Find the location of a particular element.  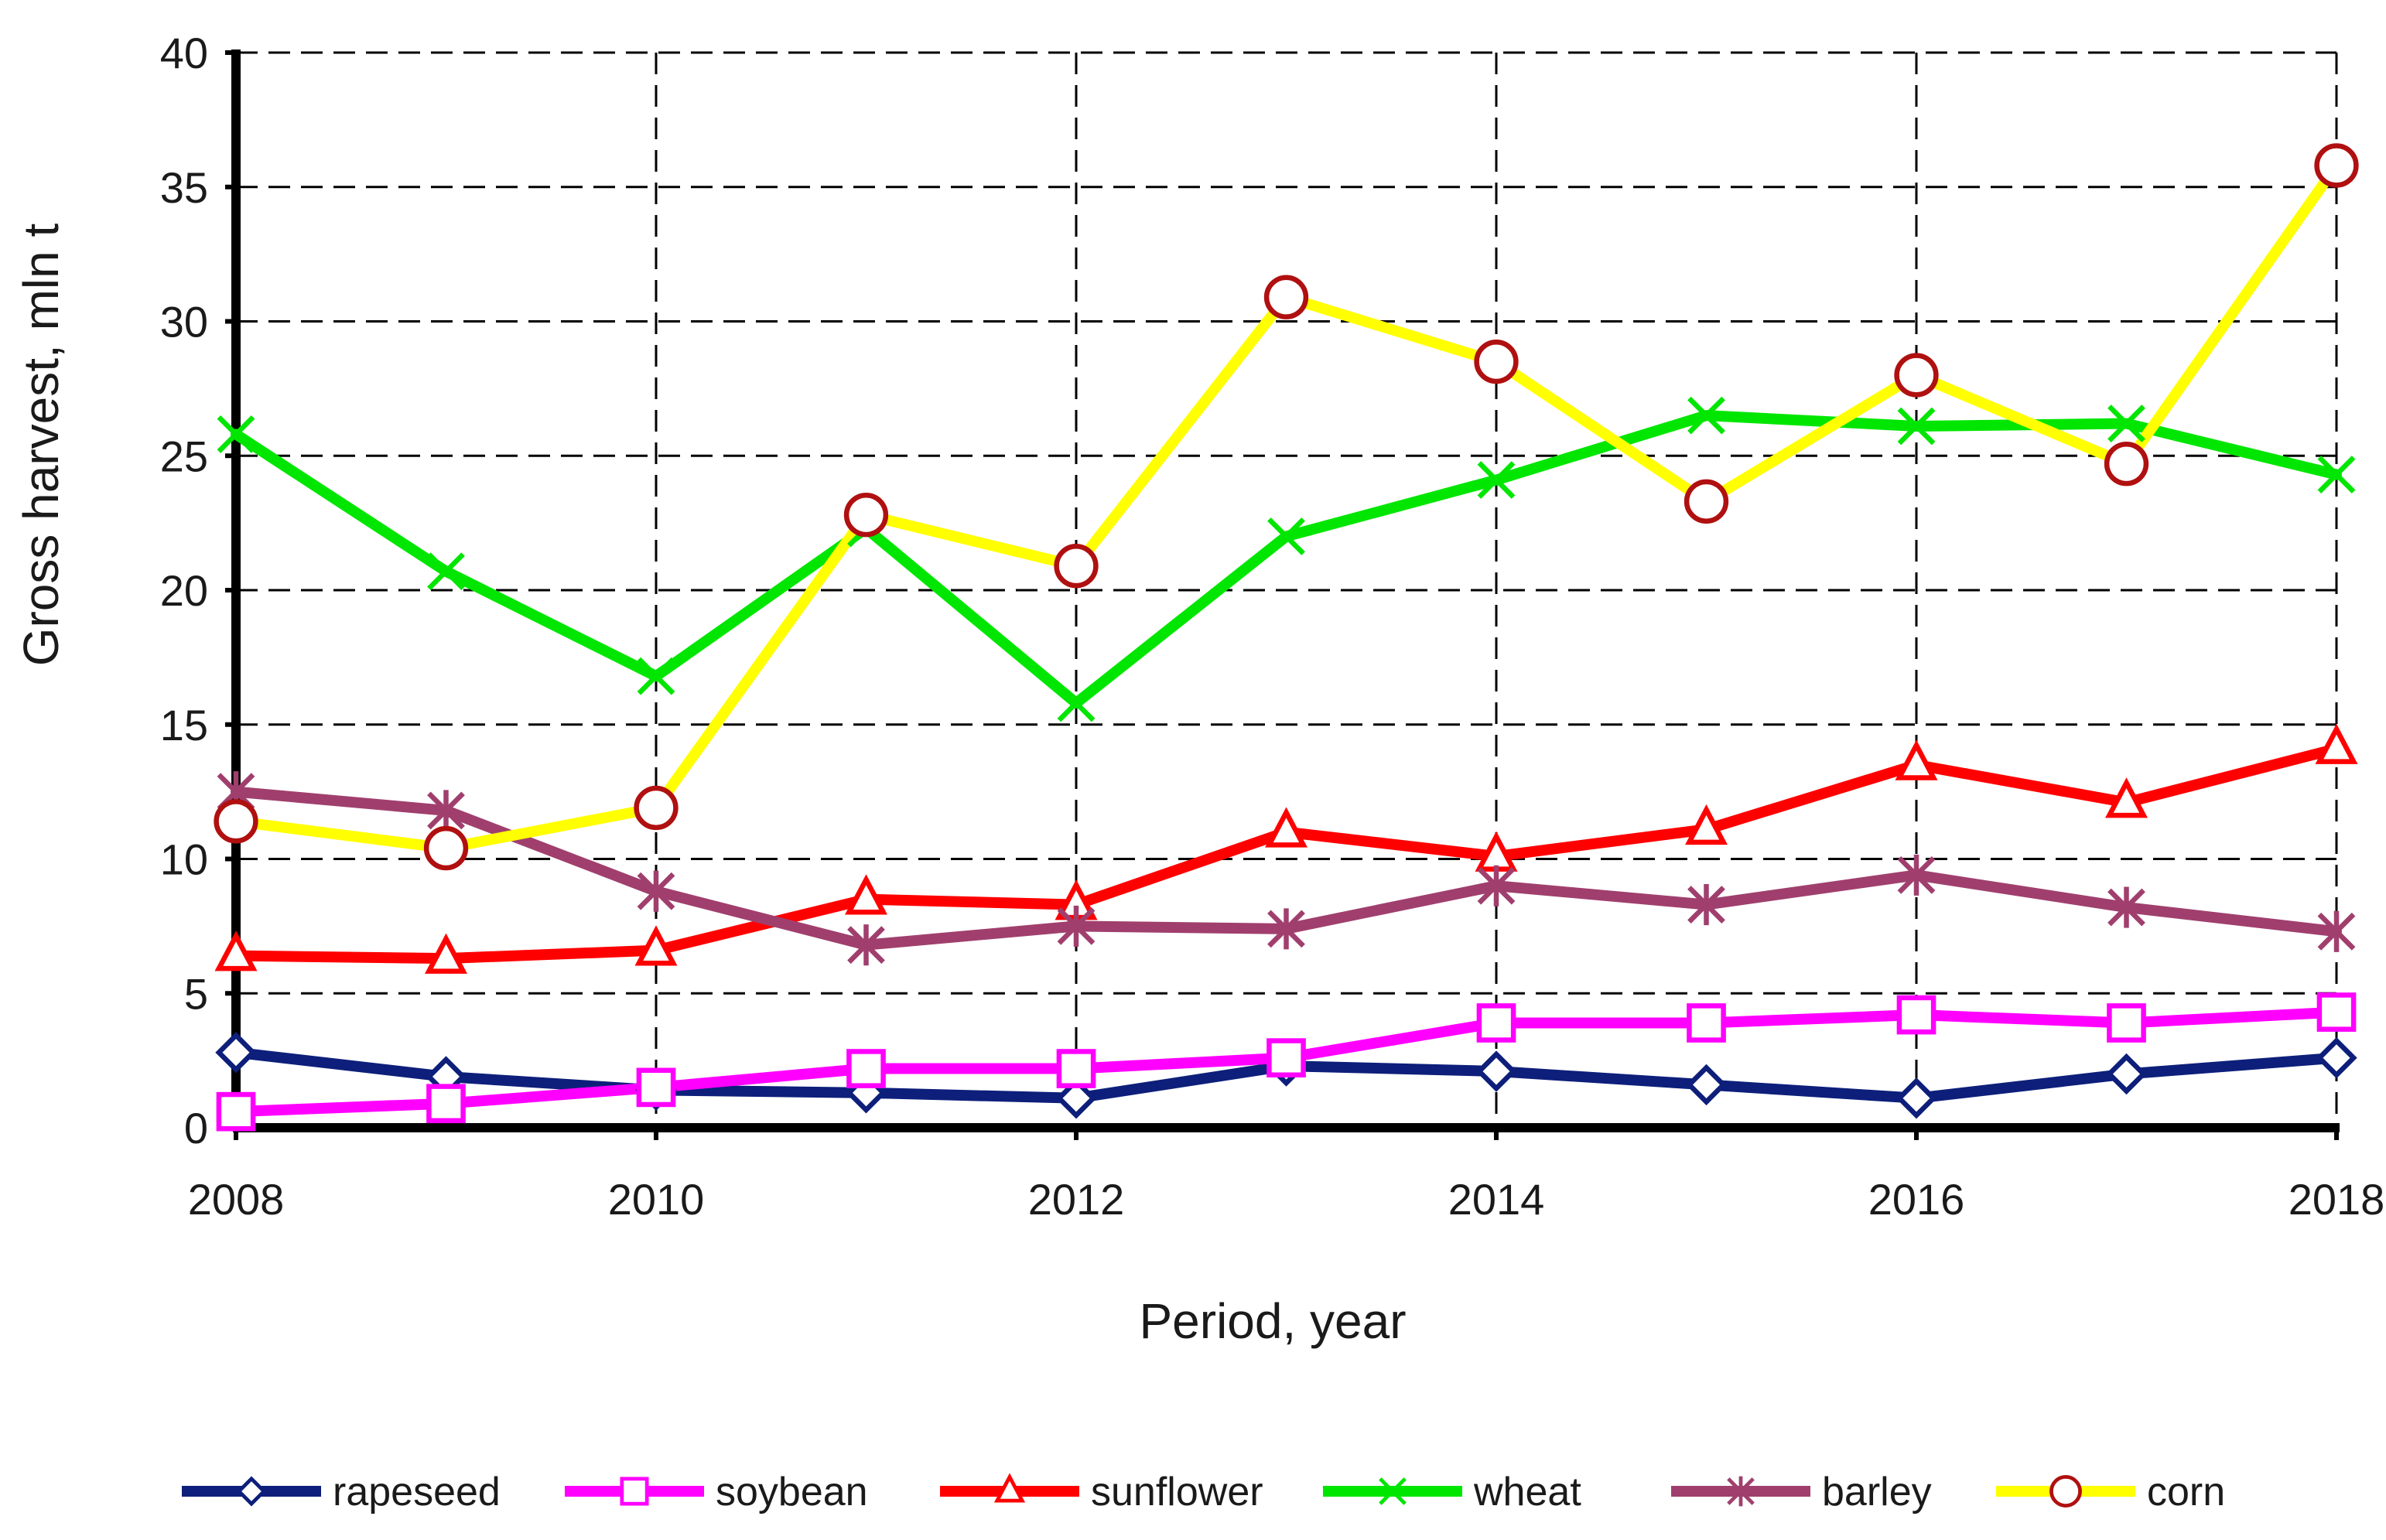

x-tick-label: 2012 is located at coordinates (1076, 1199).